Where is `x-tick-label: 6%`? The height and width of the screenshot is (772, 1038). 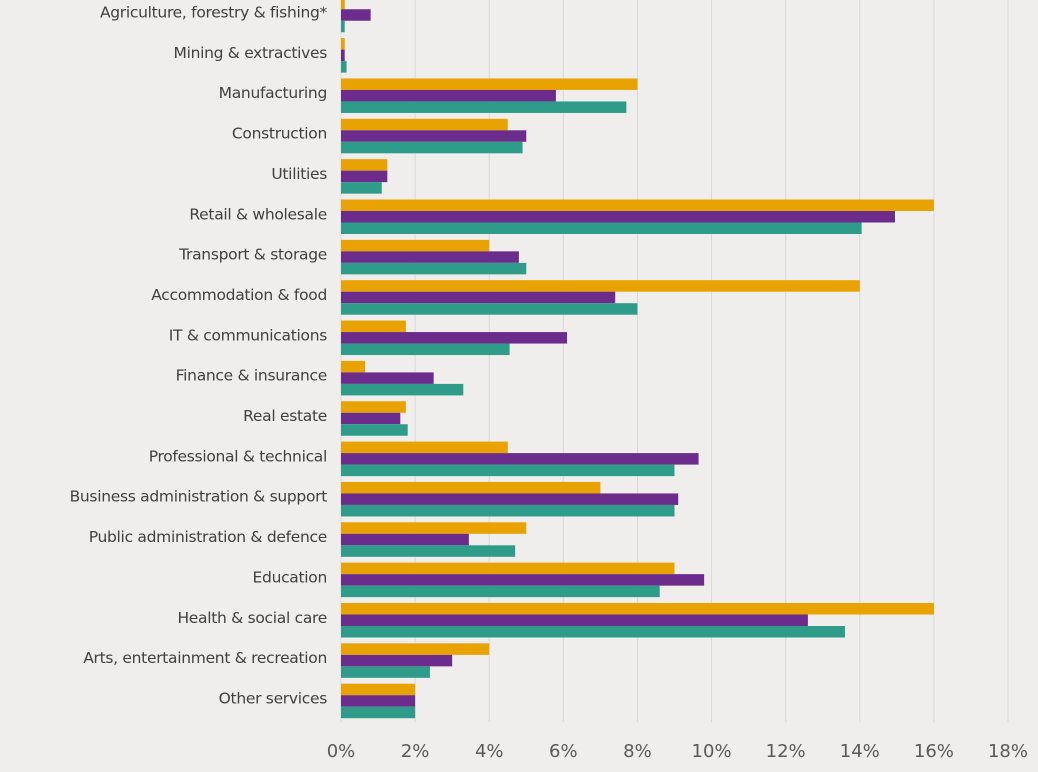 x-tick-label: 6% is located at coordinates (563, 751).